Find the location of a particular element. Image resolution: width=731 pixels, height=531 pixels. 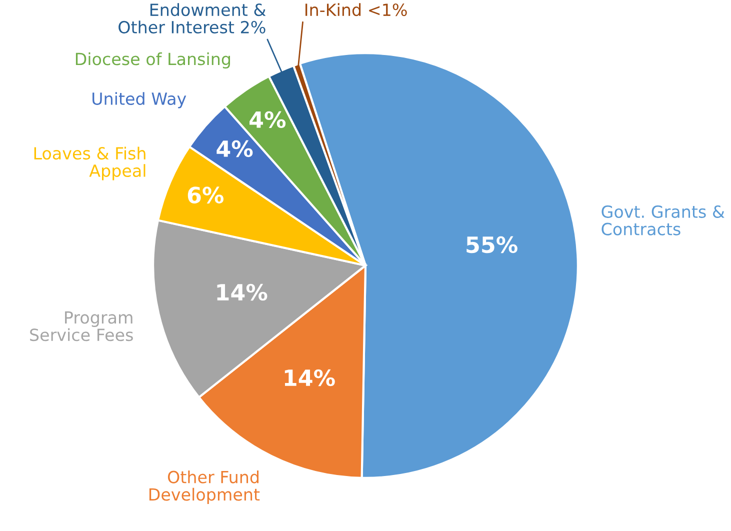

data-label: 6% is located at coordinates (206, 195).